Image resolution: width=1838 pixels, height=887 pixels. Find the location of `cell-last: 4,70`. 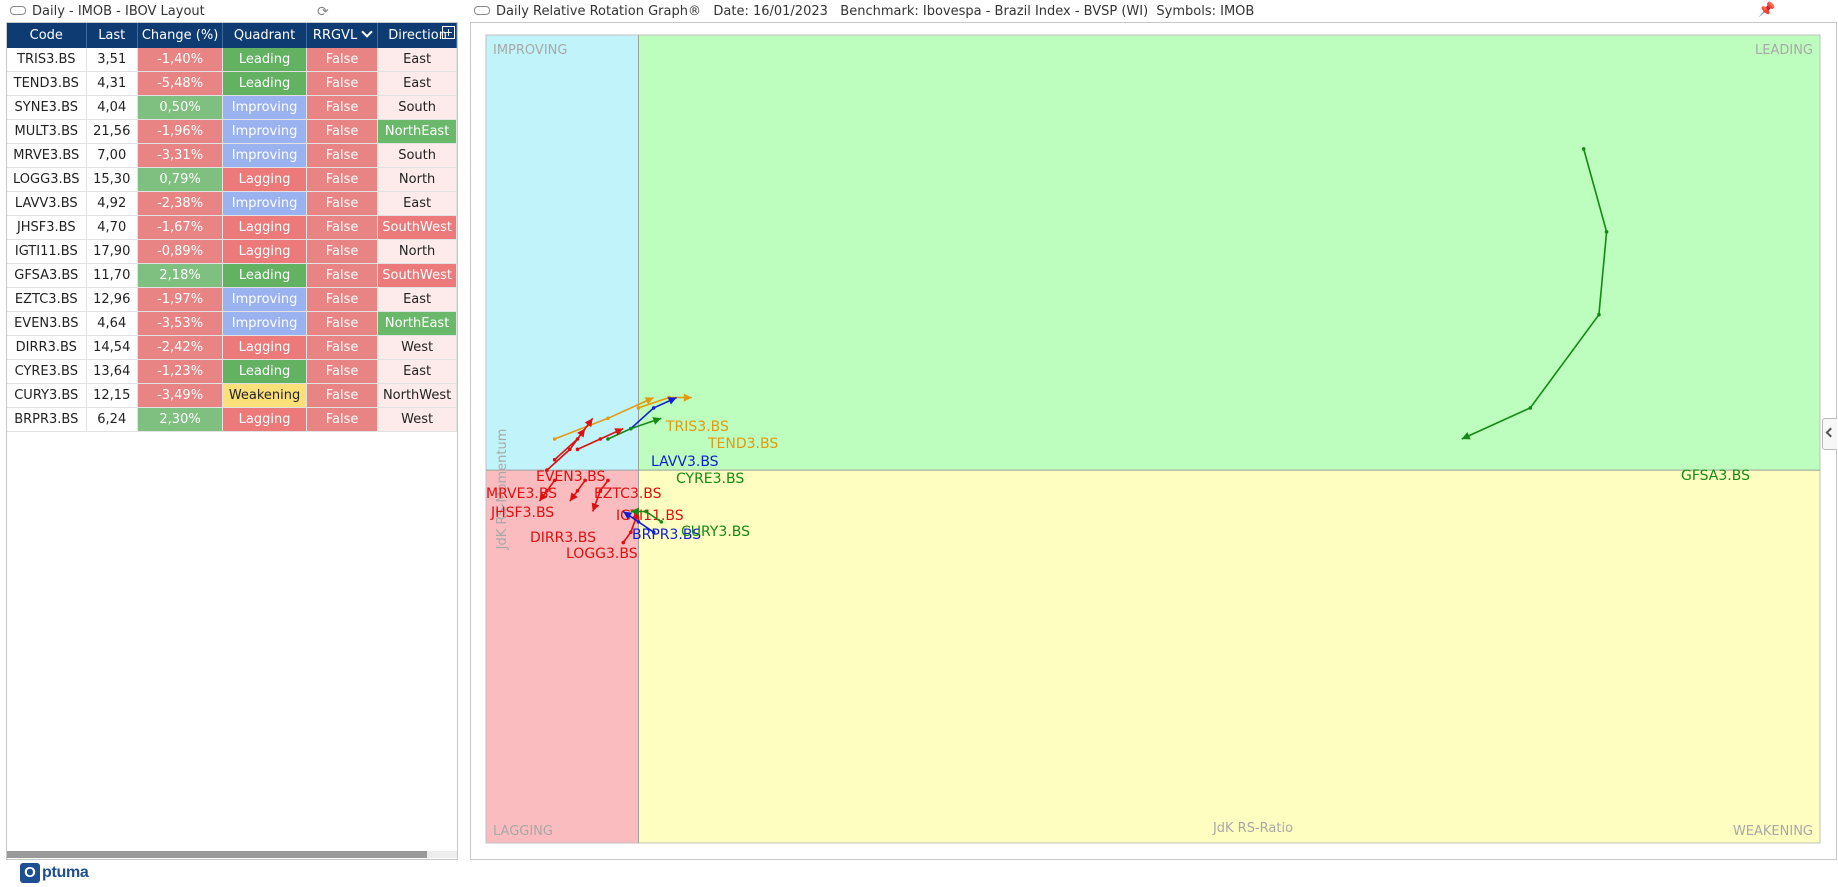

cell-last: 4,70 is located at coordinates (112, 227).